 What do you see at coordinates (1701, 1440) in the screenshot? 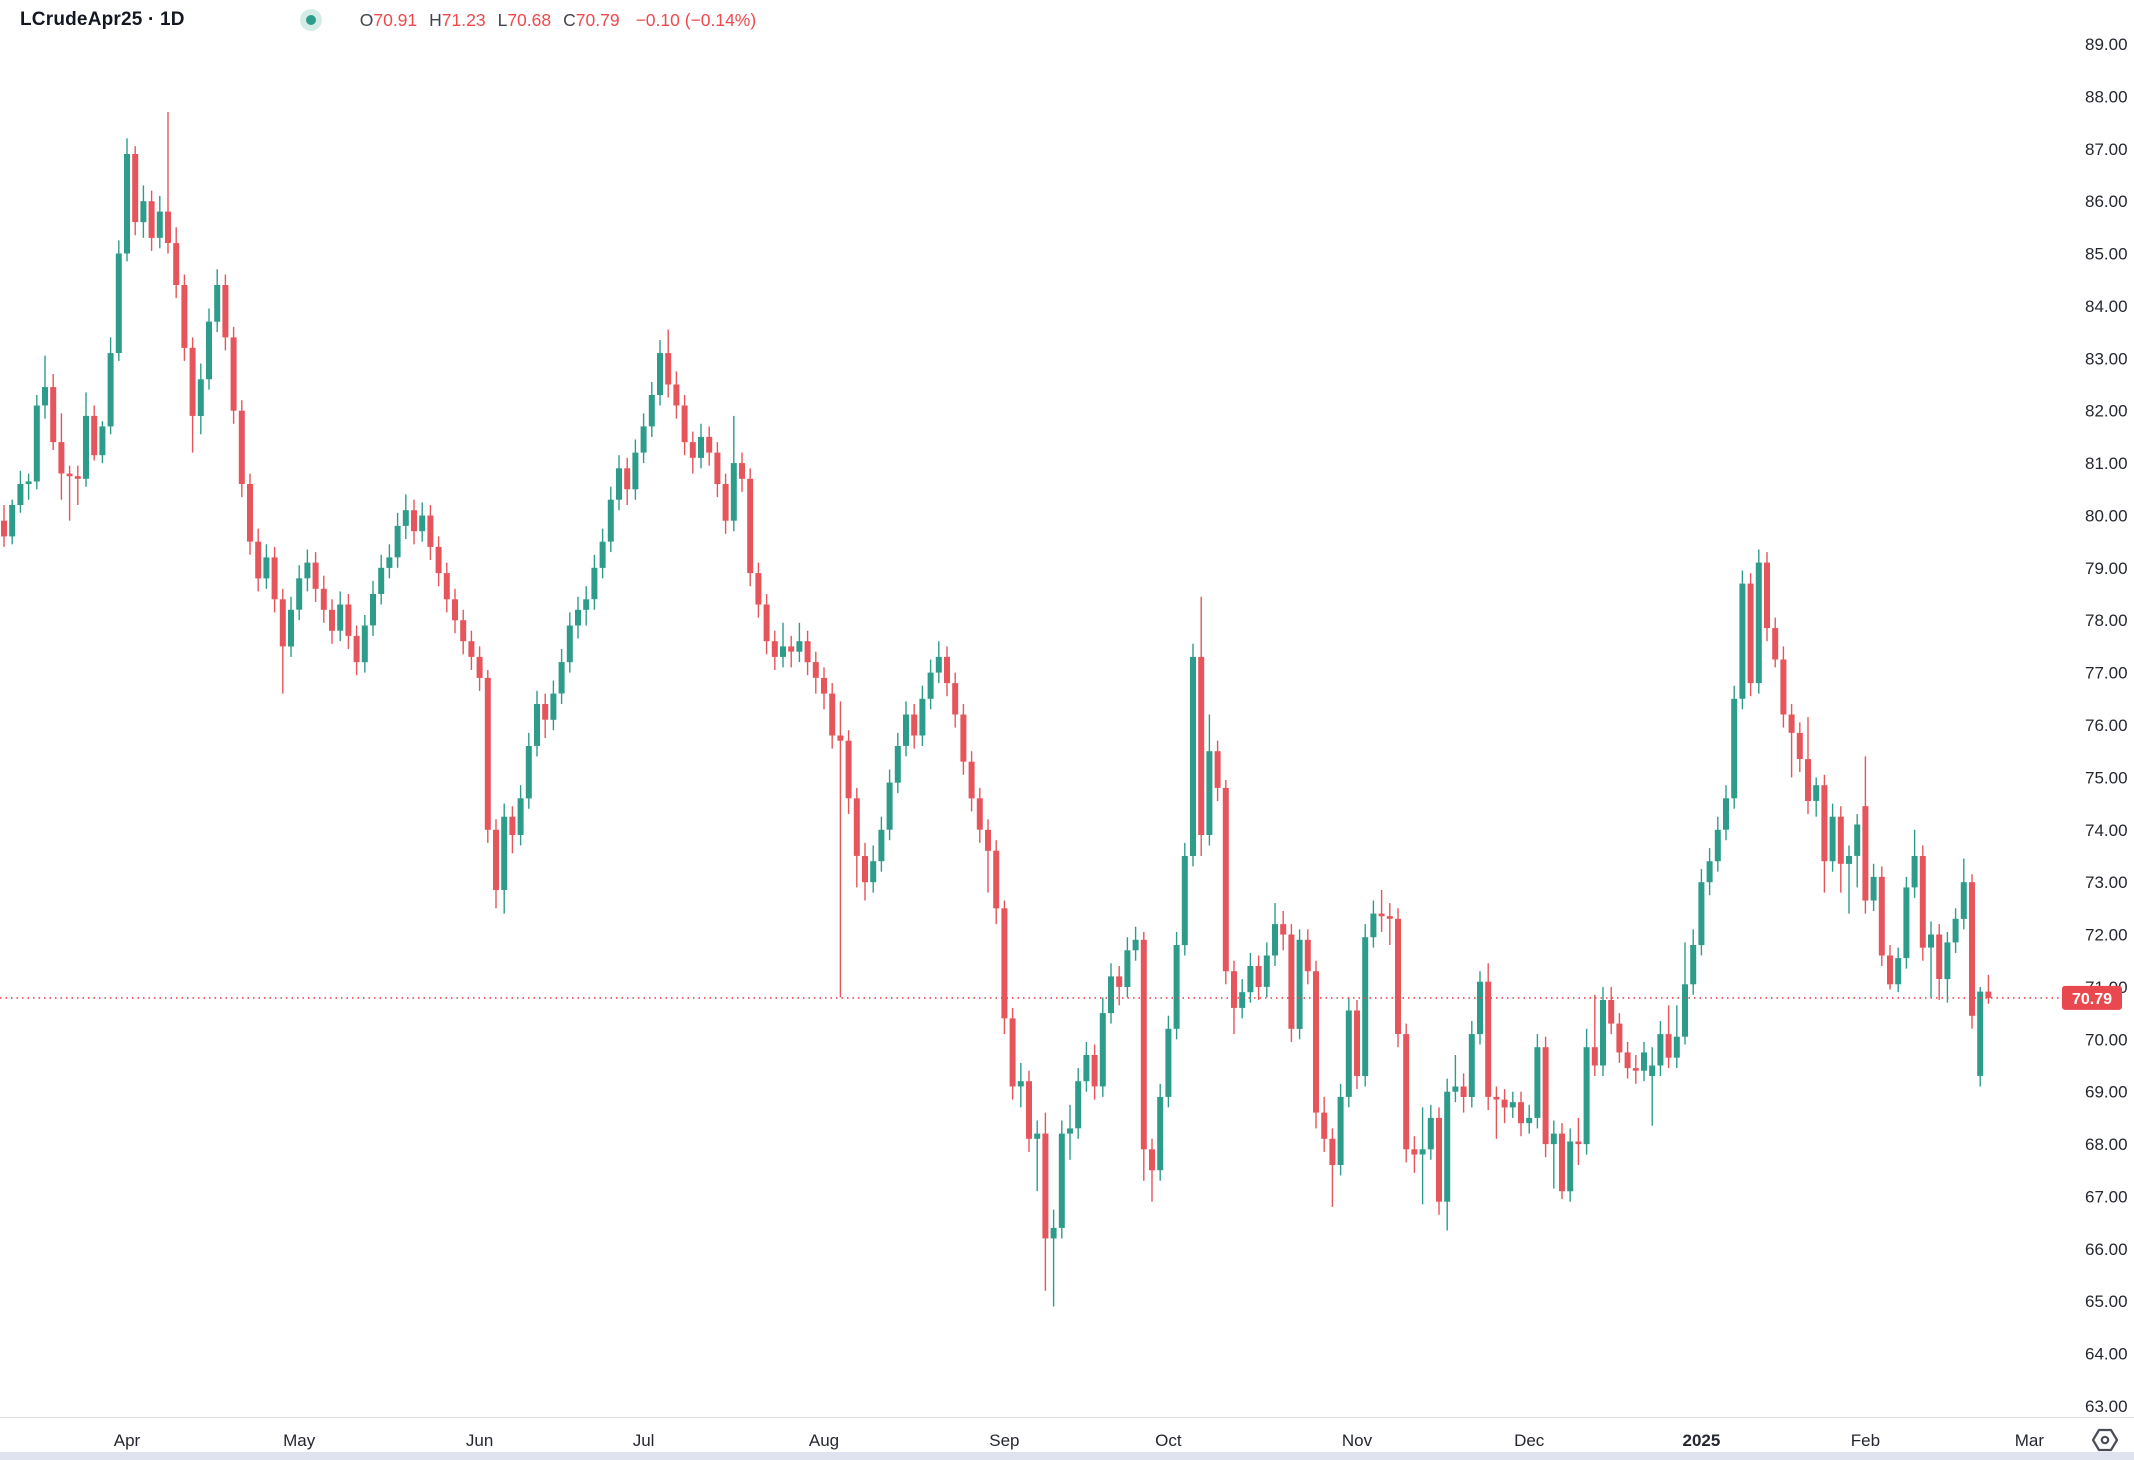
I see `time-label-2025: 2025` at bounding box center [1701, 1440].